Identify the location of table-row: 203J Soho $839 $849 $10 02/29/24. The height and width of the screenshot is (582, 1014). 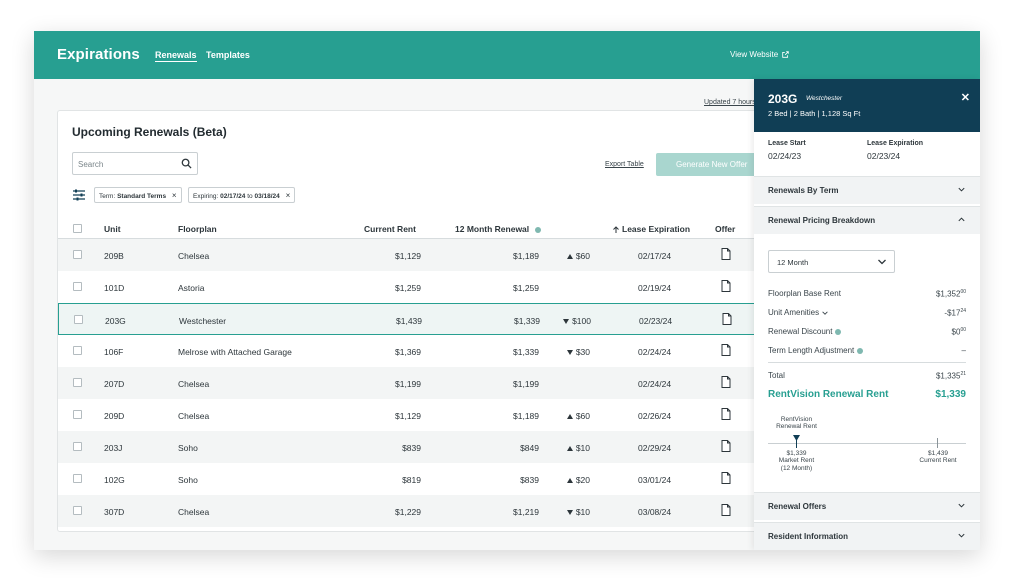
(407, 447).